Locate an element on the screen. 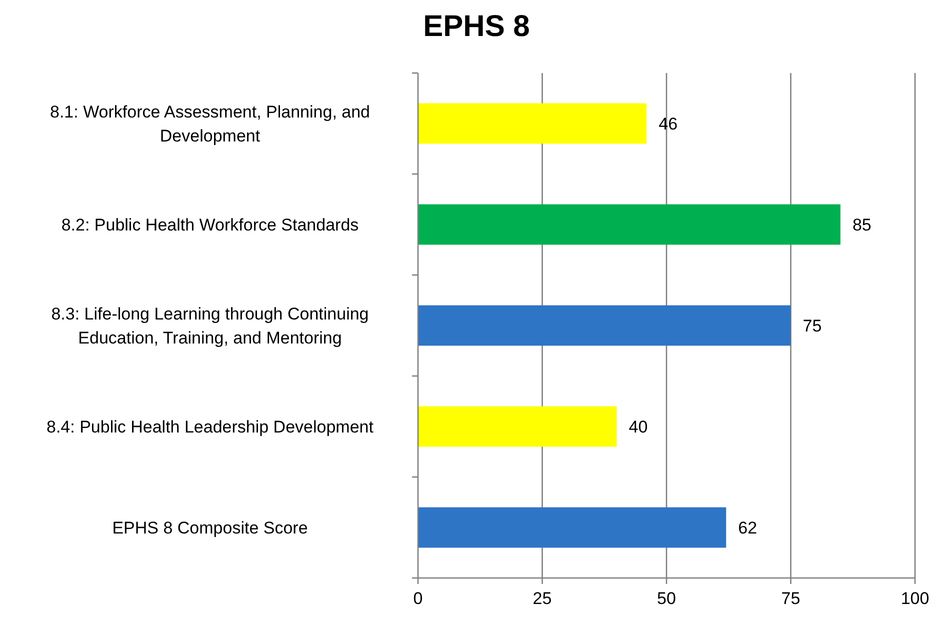 The image size is (933, 617). y-tick-label: 8.1: Workforce Assessment, Planning, and Development is located at coordinates (210, 124).